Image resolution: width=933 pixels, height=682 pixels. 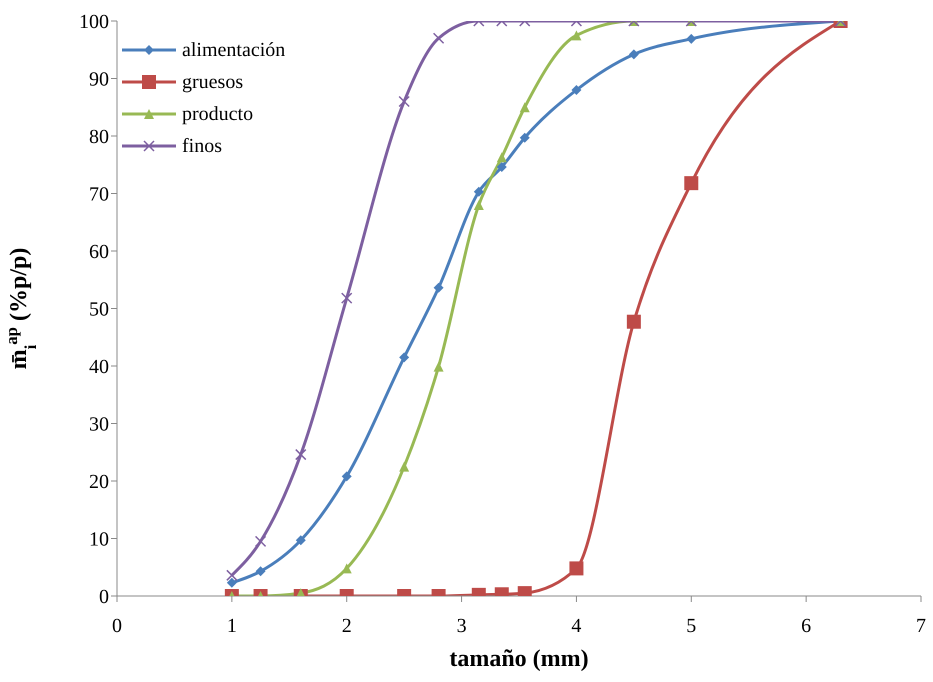 What do you see at coordinates (94, 22) in the screenshot?
I see `y-tick-label: 100` at bounding box center [94, 22].